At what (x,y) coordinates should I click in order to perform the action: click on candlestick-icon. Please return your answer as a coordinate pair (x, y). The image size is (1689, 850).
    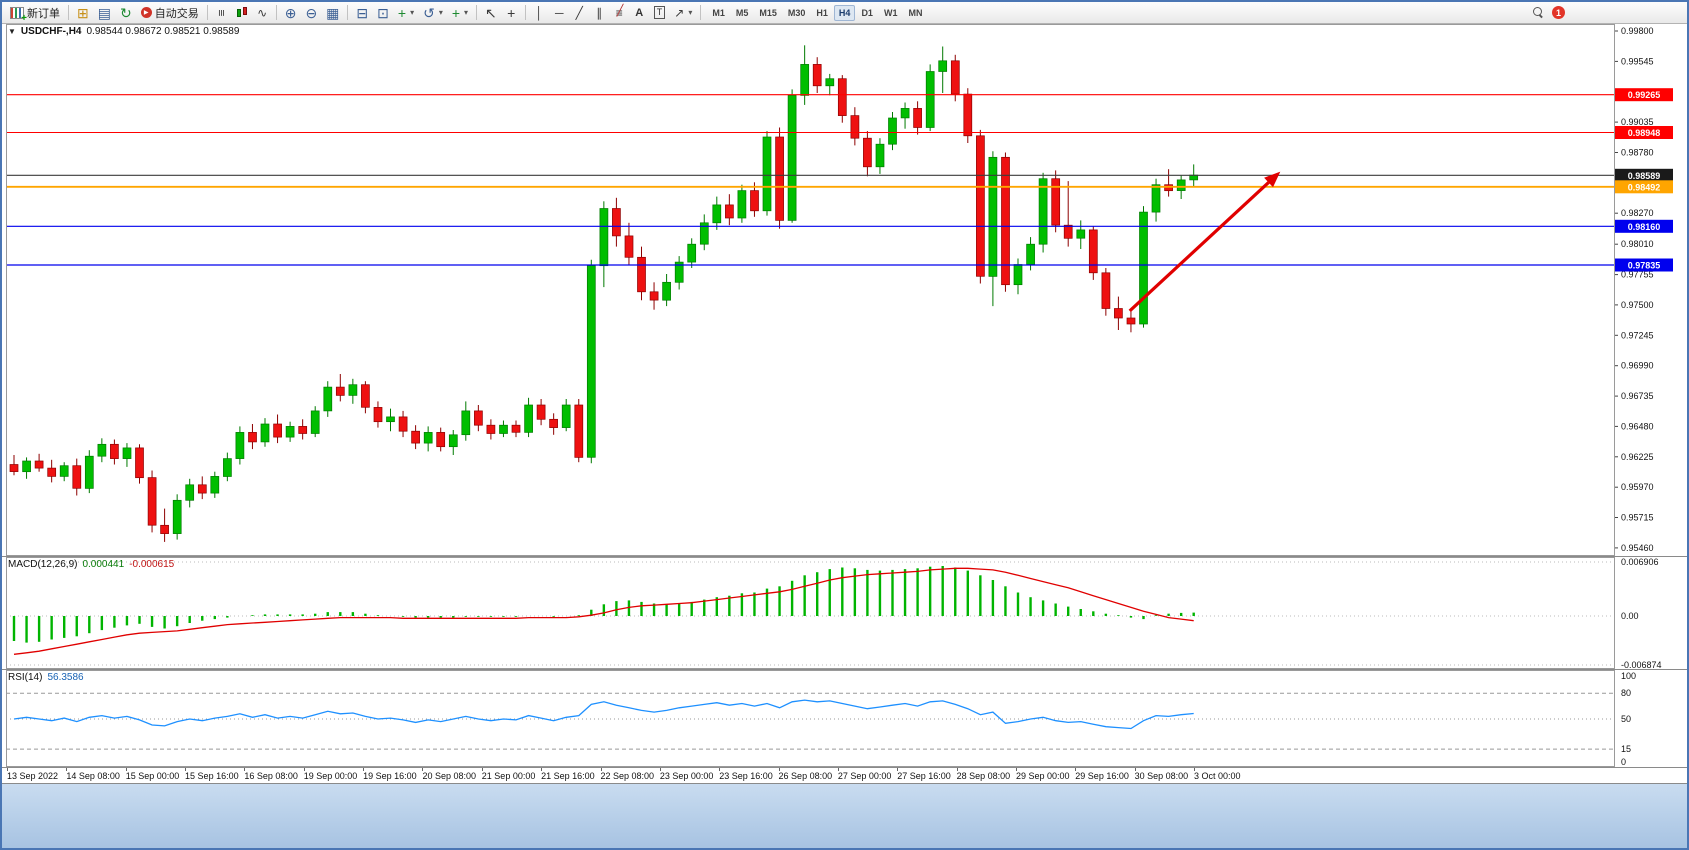
    Looking at the image, I should click on (242, 13).